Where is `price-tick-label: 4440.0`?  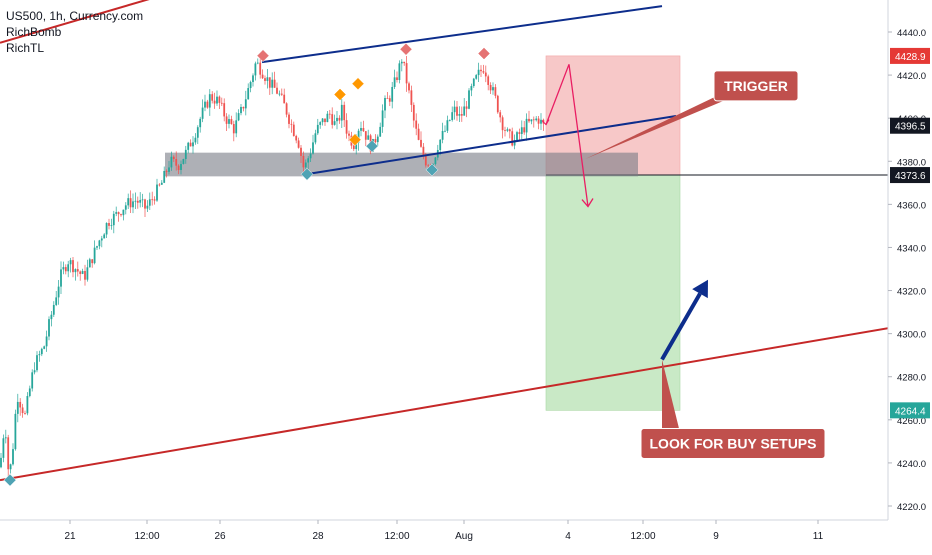
price-tick-label: 4440.0 is located at coordinates (911, 33).